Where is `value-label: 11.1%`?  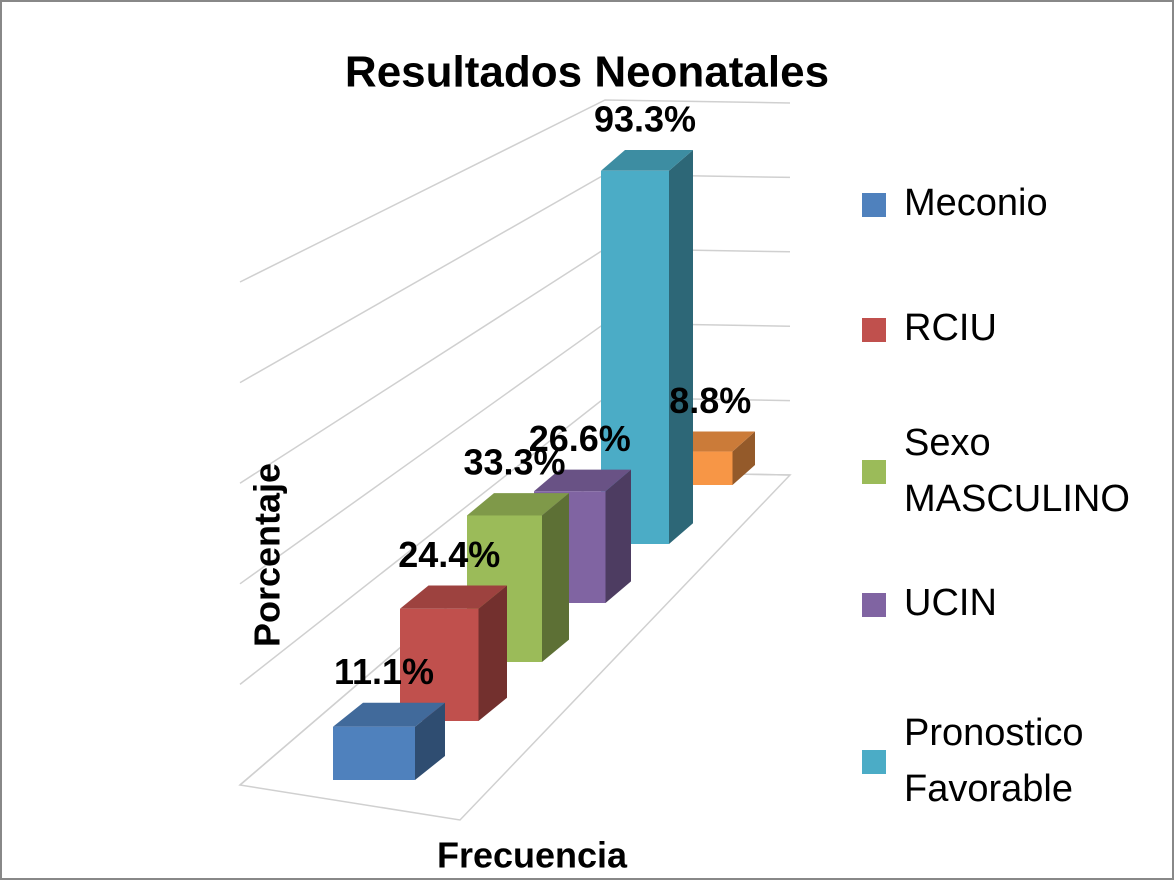
value-label: 11.1% is located at coordinates (384, 671).